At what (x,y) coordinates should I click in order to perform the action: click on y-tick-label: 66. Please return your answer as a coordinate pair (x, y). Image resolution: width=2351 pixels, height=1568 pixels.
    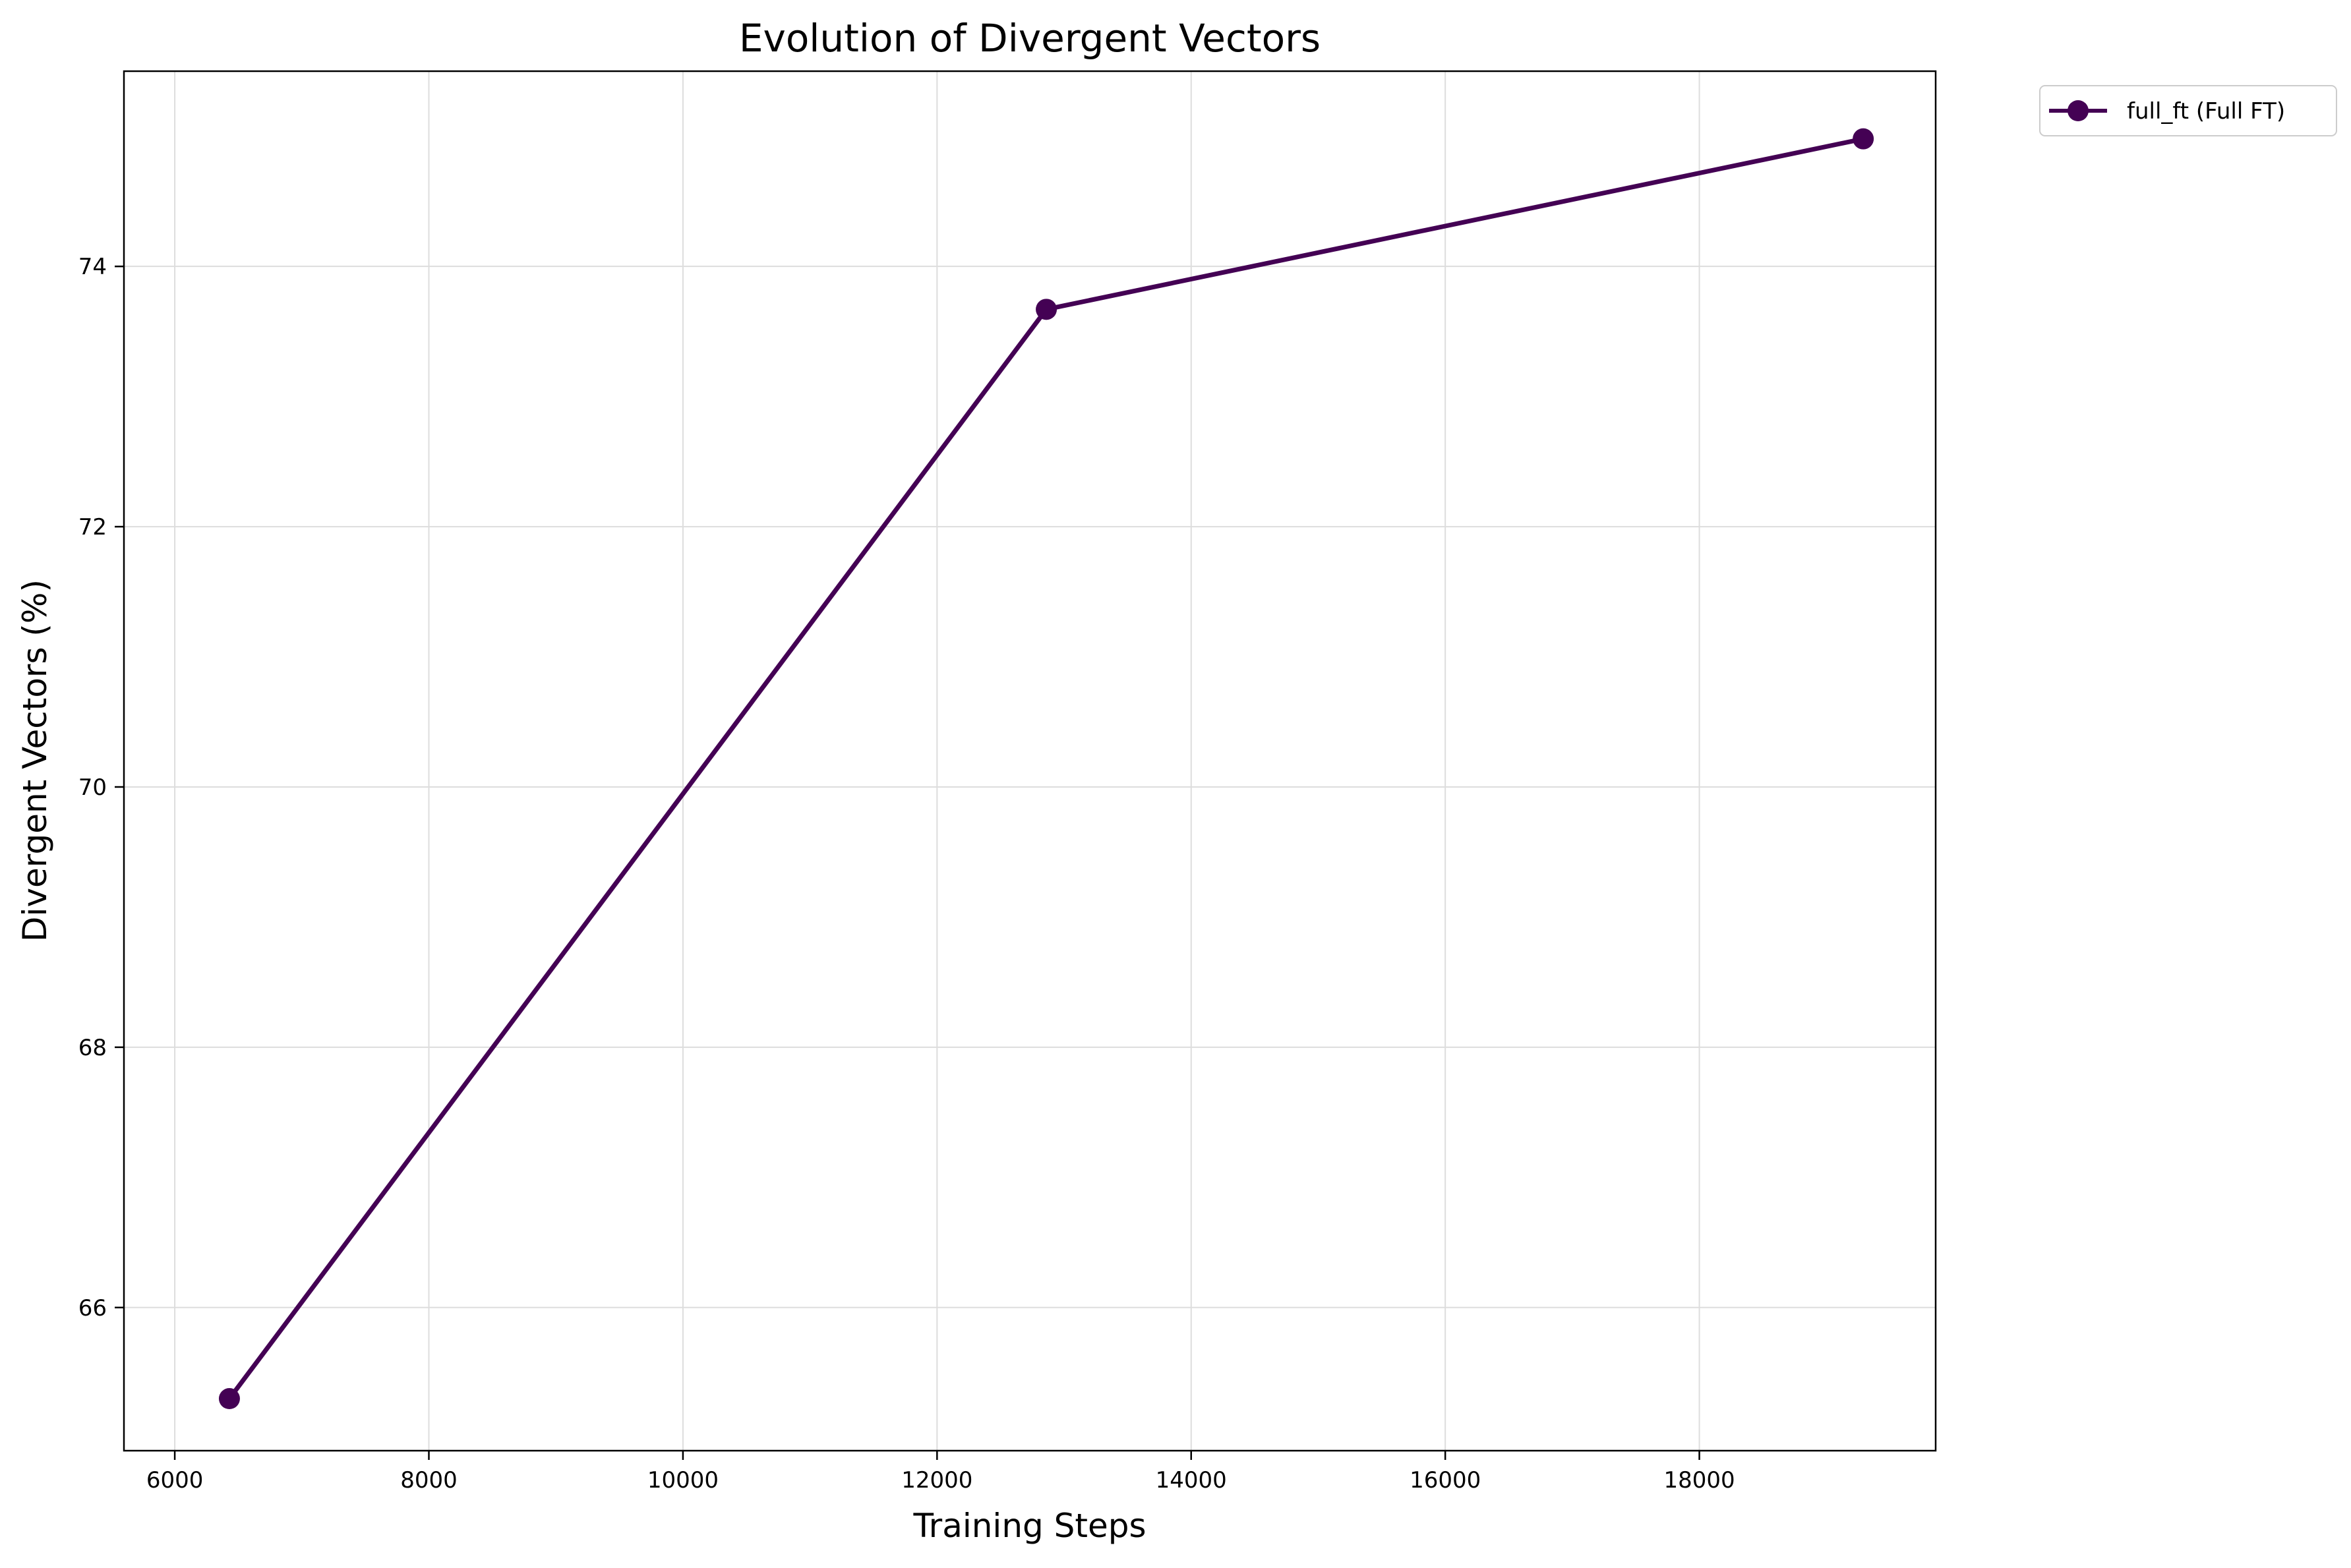
    Looking at the image, I should click on (92, 1308).